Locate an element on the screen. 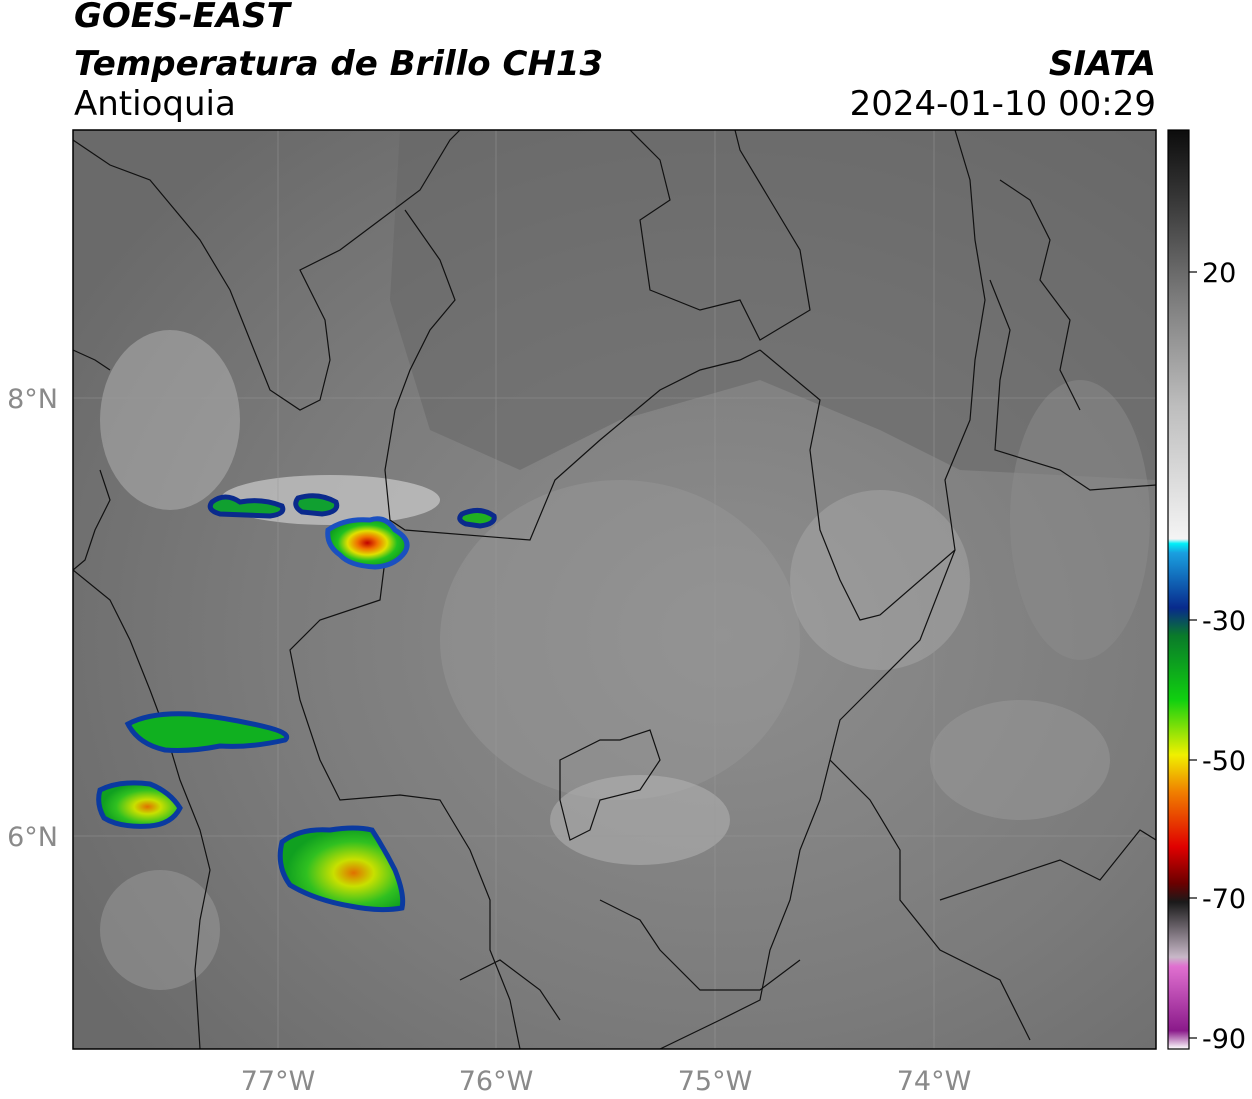  datetime-label: 2024-01-10 00:29 is located at coordinates (1002, 104).